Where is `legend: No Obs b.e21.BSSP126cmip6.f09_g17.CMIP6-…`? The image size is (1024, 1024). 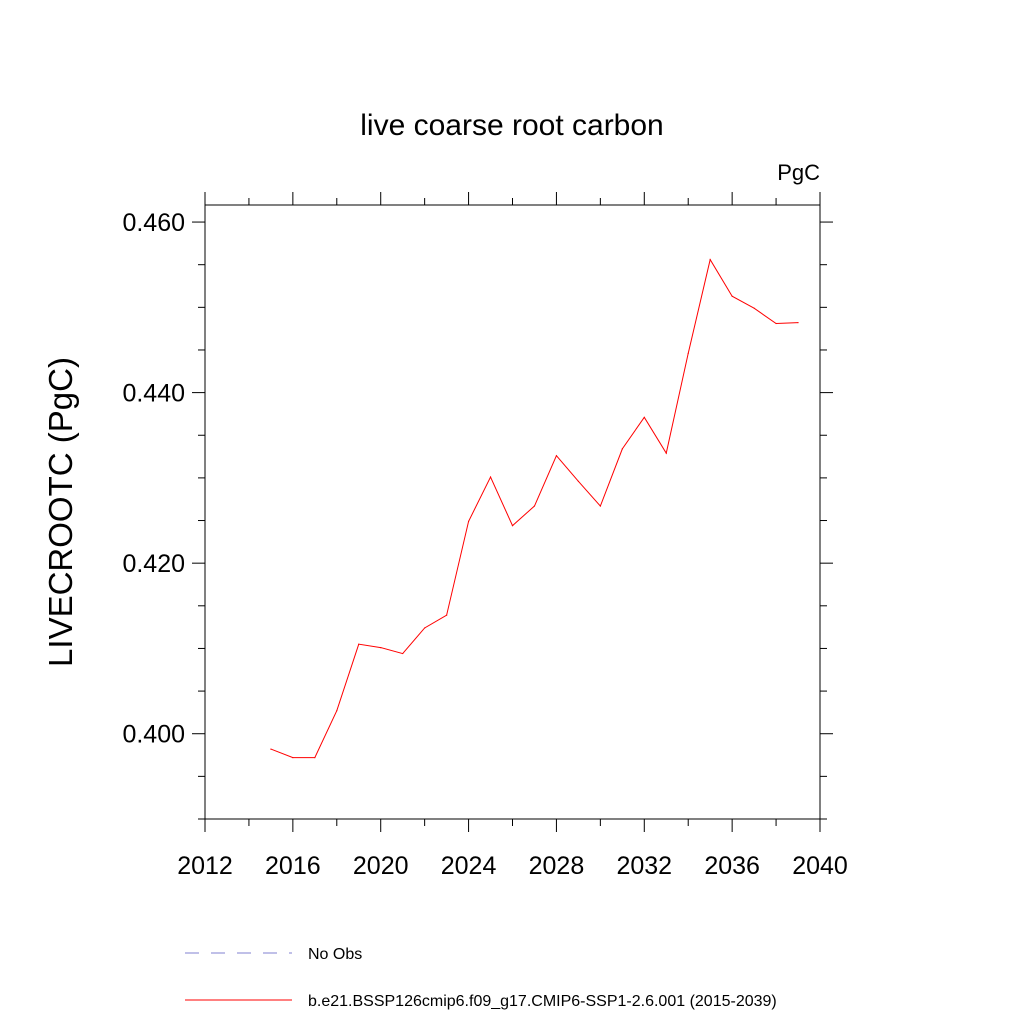 legend: No Obs b.e21.BSSP126cmip6.f09_g17.CMIP6-… is located at coordinates (481, 978).